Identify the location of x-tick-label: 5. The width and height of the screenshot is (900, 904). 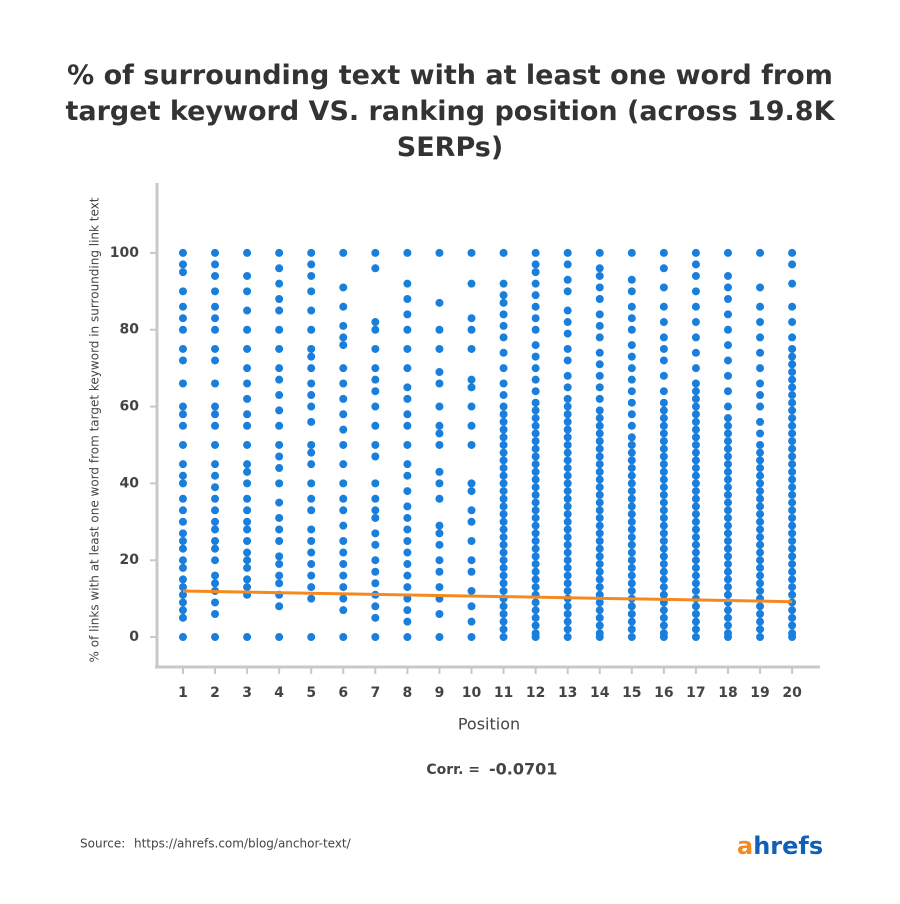
(311, 693).